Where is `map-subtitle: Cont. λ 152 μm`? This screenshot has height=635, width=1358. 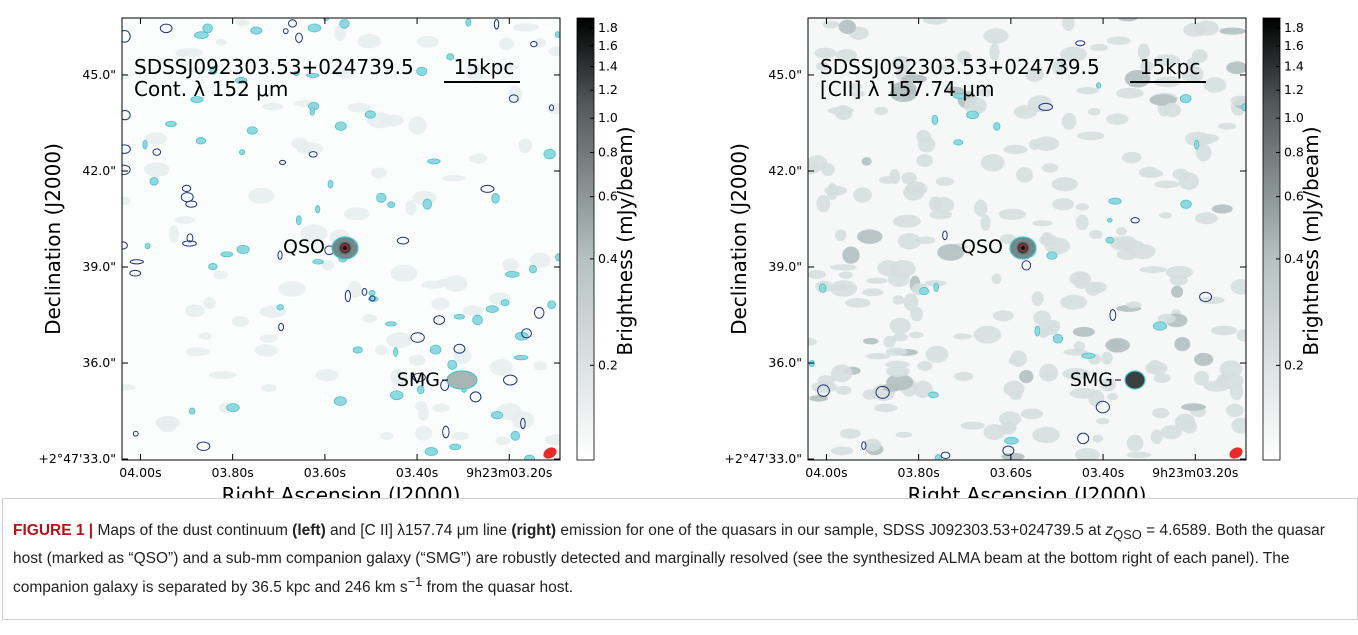
map-subtitle: Cont. λ 152 μm is located at coordinates (211, 89).